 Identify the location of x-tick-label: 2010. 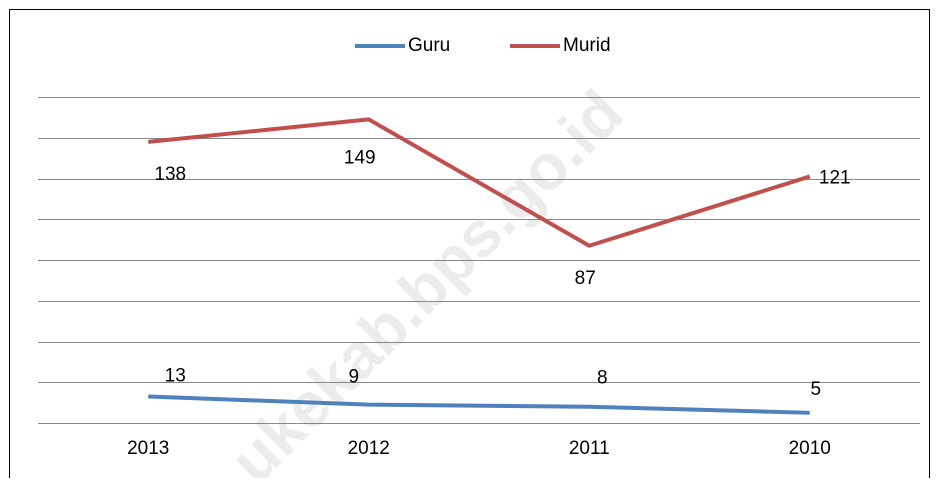
(810, 448).